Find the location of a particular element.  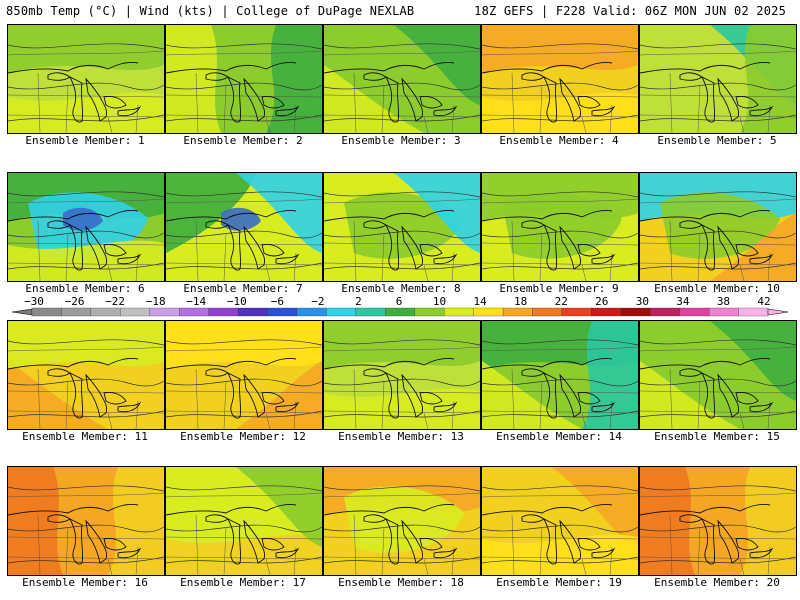

ensemble-member-label: Ensemble Member: 15 is located at coordinates (717, 436).